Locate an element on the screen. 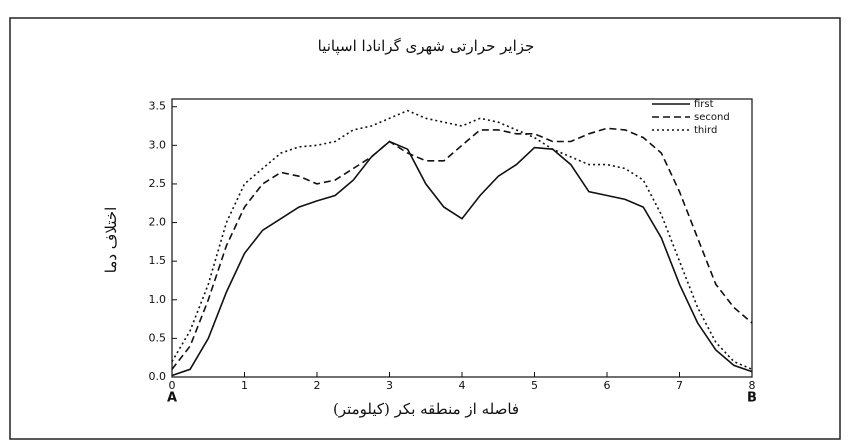 This screenshot has width=851, height=440. y-tick-label: 2.0 is located at coordinates (158, 222).